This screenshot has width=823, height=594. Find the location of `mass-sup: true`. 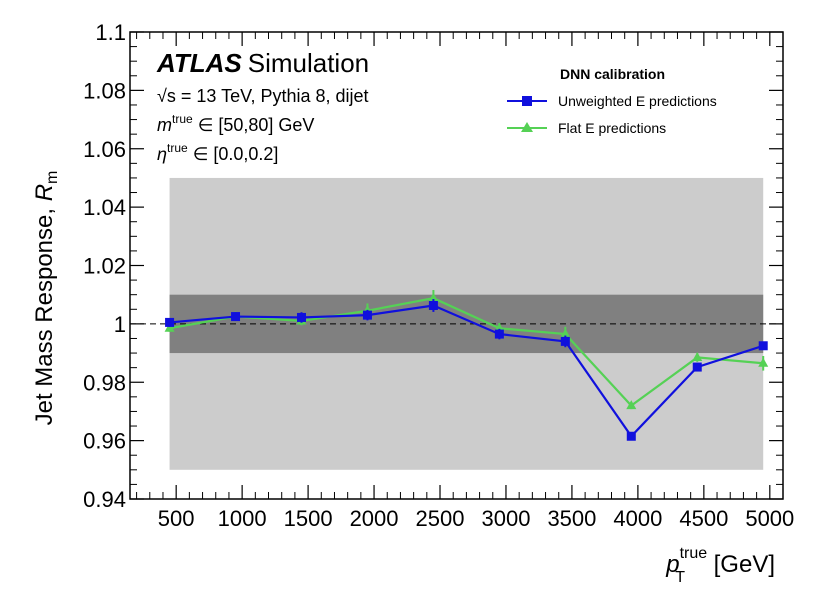

mass-sup: true is located at coordinates (182, 119).